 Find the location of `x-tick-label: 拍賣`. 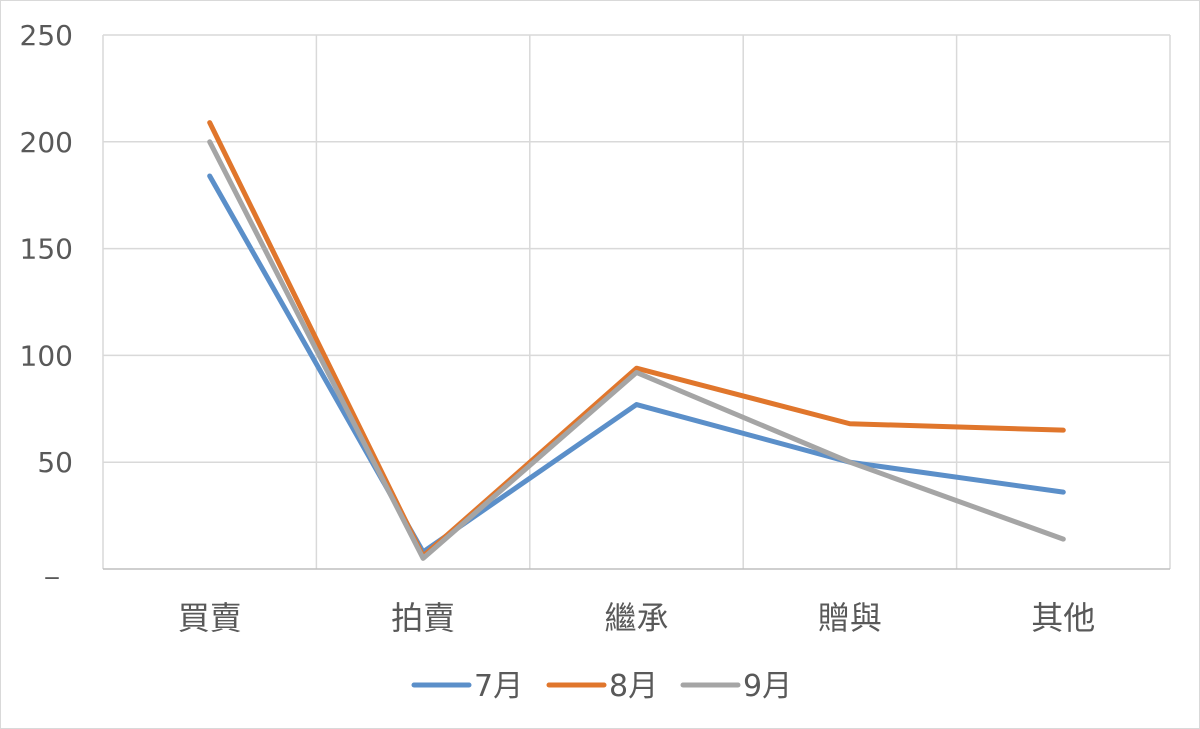

x-tick-label: 拍賣 is located at coordinates (423, 618).